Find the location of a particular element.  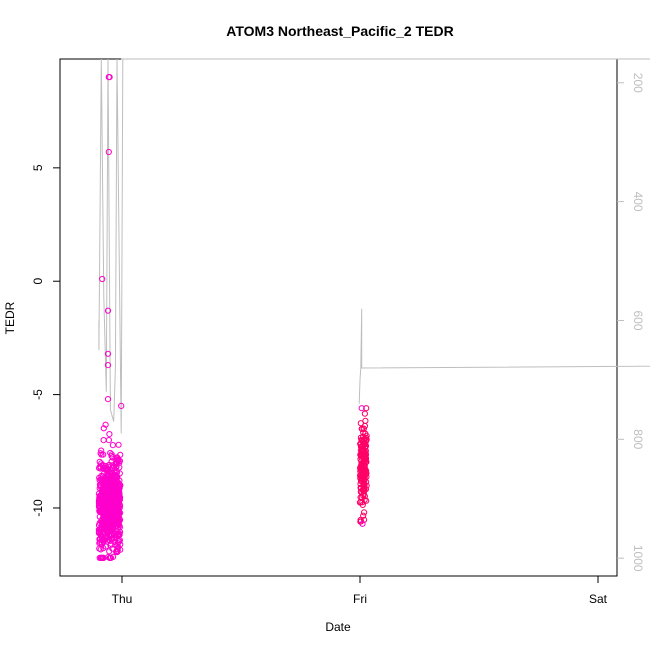

y-axis-label: TEDR is located at coordinates (10, 317).